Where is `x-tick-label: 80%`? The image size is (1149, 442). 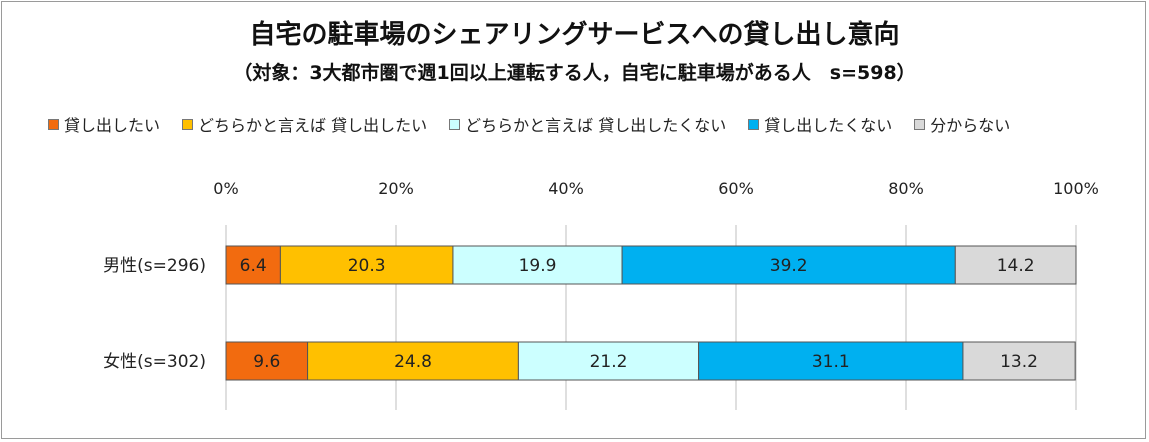 x-tick-label: 80% is located at coordinates (906, 188).